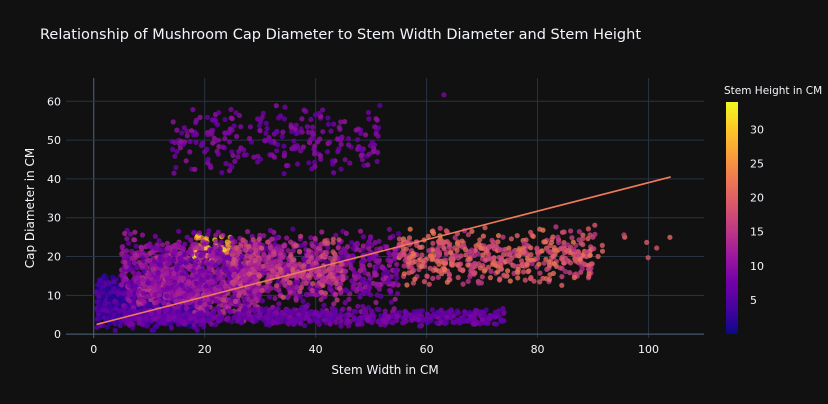 Image resolution: width=828 pixels, height=404 pixels. What do you see at coordinates (93, 349) in the screenshot?
I see `x-tick-label: 0` at bounding box center [93, 349].